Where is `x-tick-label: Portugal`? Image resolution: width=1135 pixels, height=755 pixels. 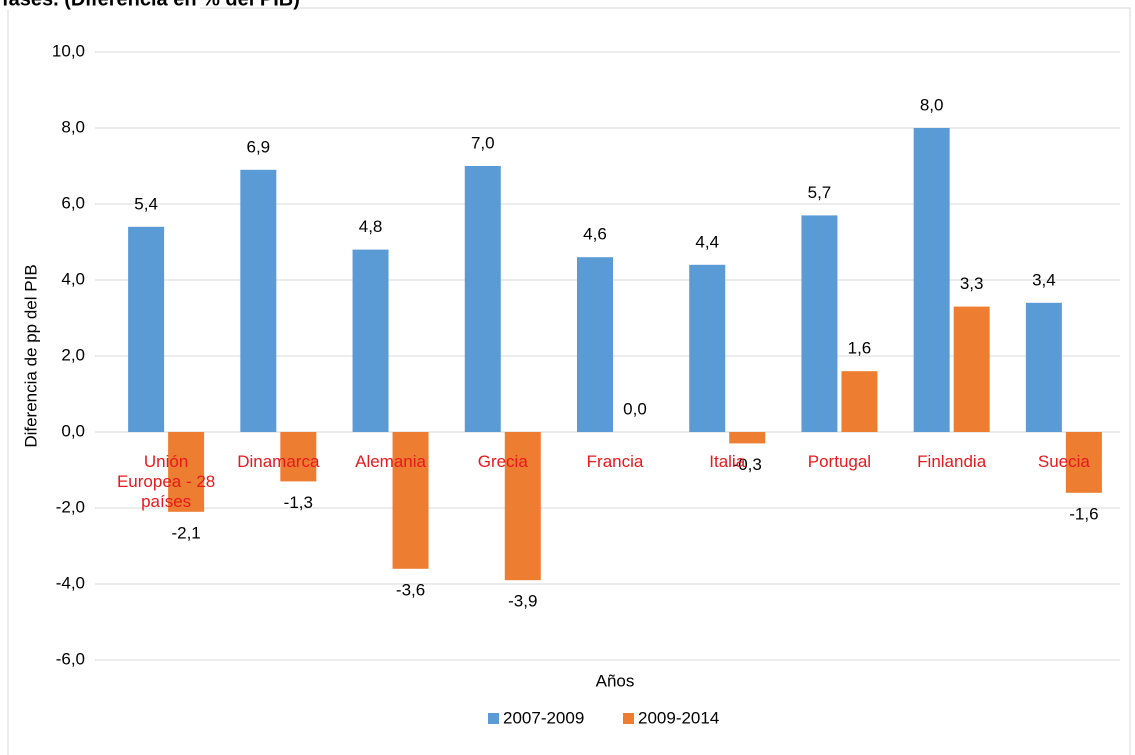 x-tick-label: Portugal is located at coordinates (839, 461).